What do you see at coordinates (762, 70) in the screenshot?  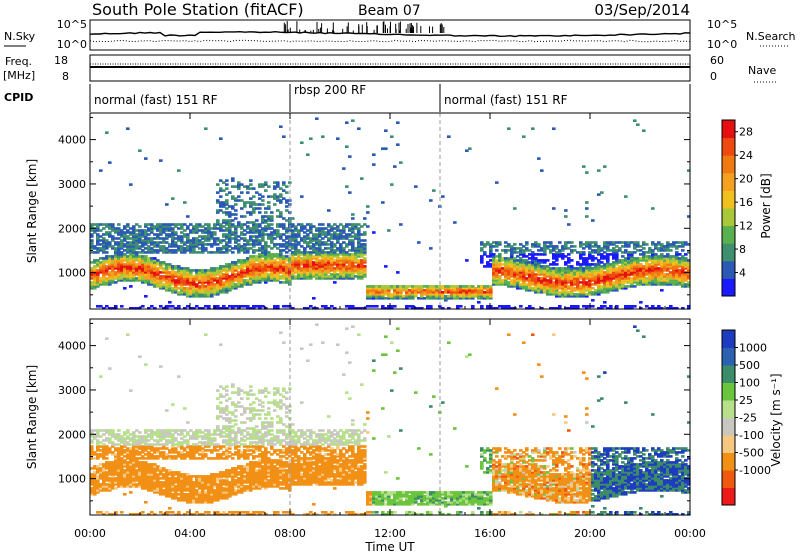 I see `nave-label: Nave` at bounding box center [762, 70].